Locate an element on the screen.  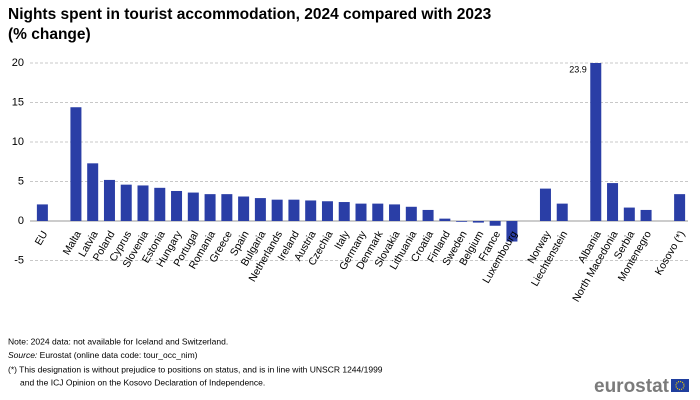
logo-stars is located at coordinates (680, 385).